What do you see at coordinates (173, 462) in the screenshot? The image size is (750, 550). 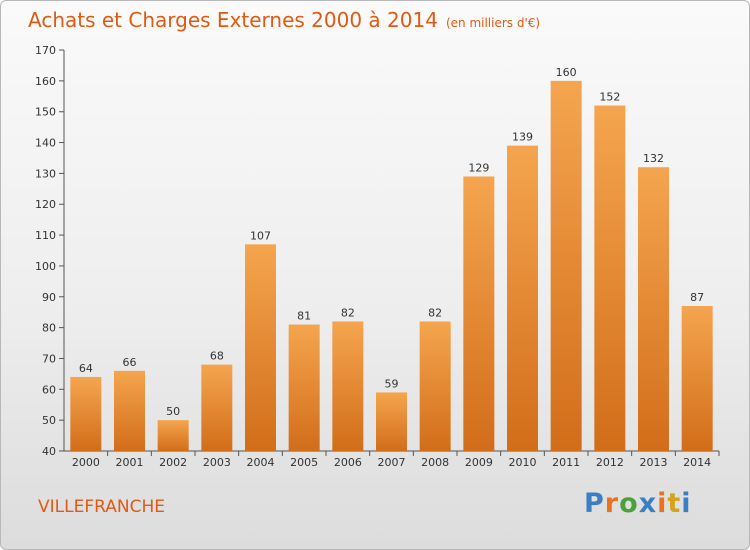 I see `x-tick-label: 2002` at bounding box center [173, 462].